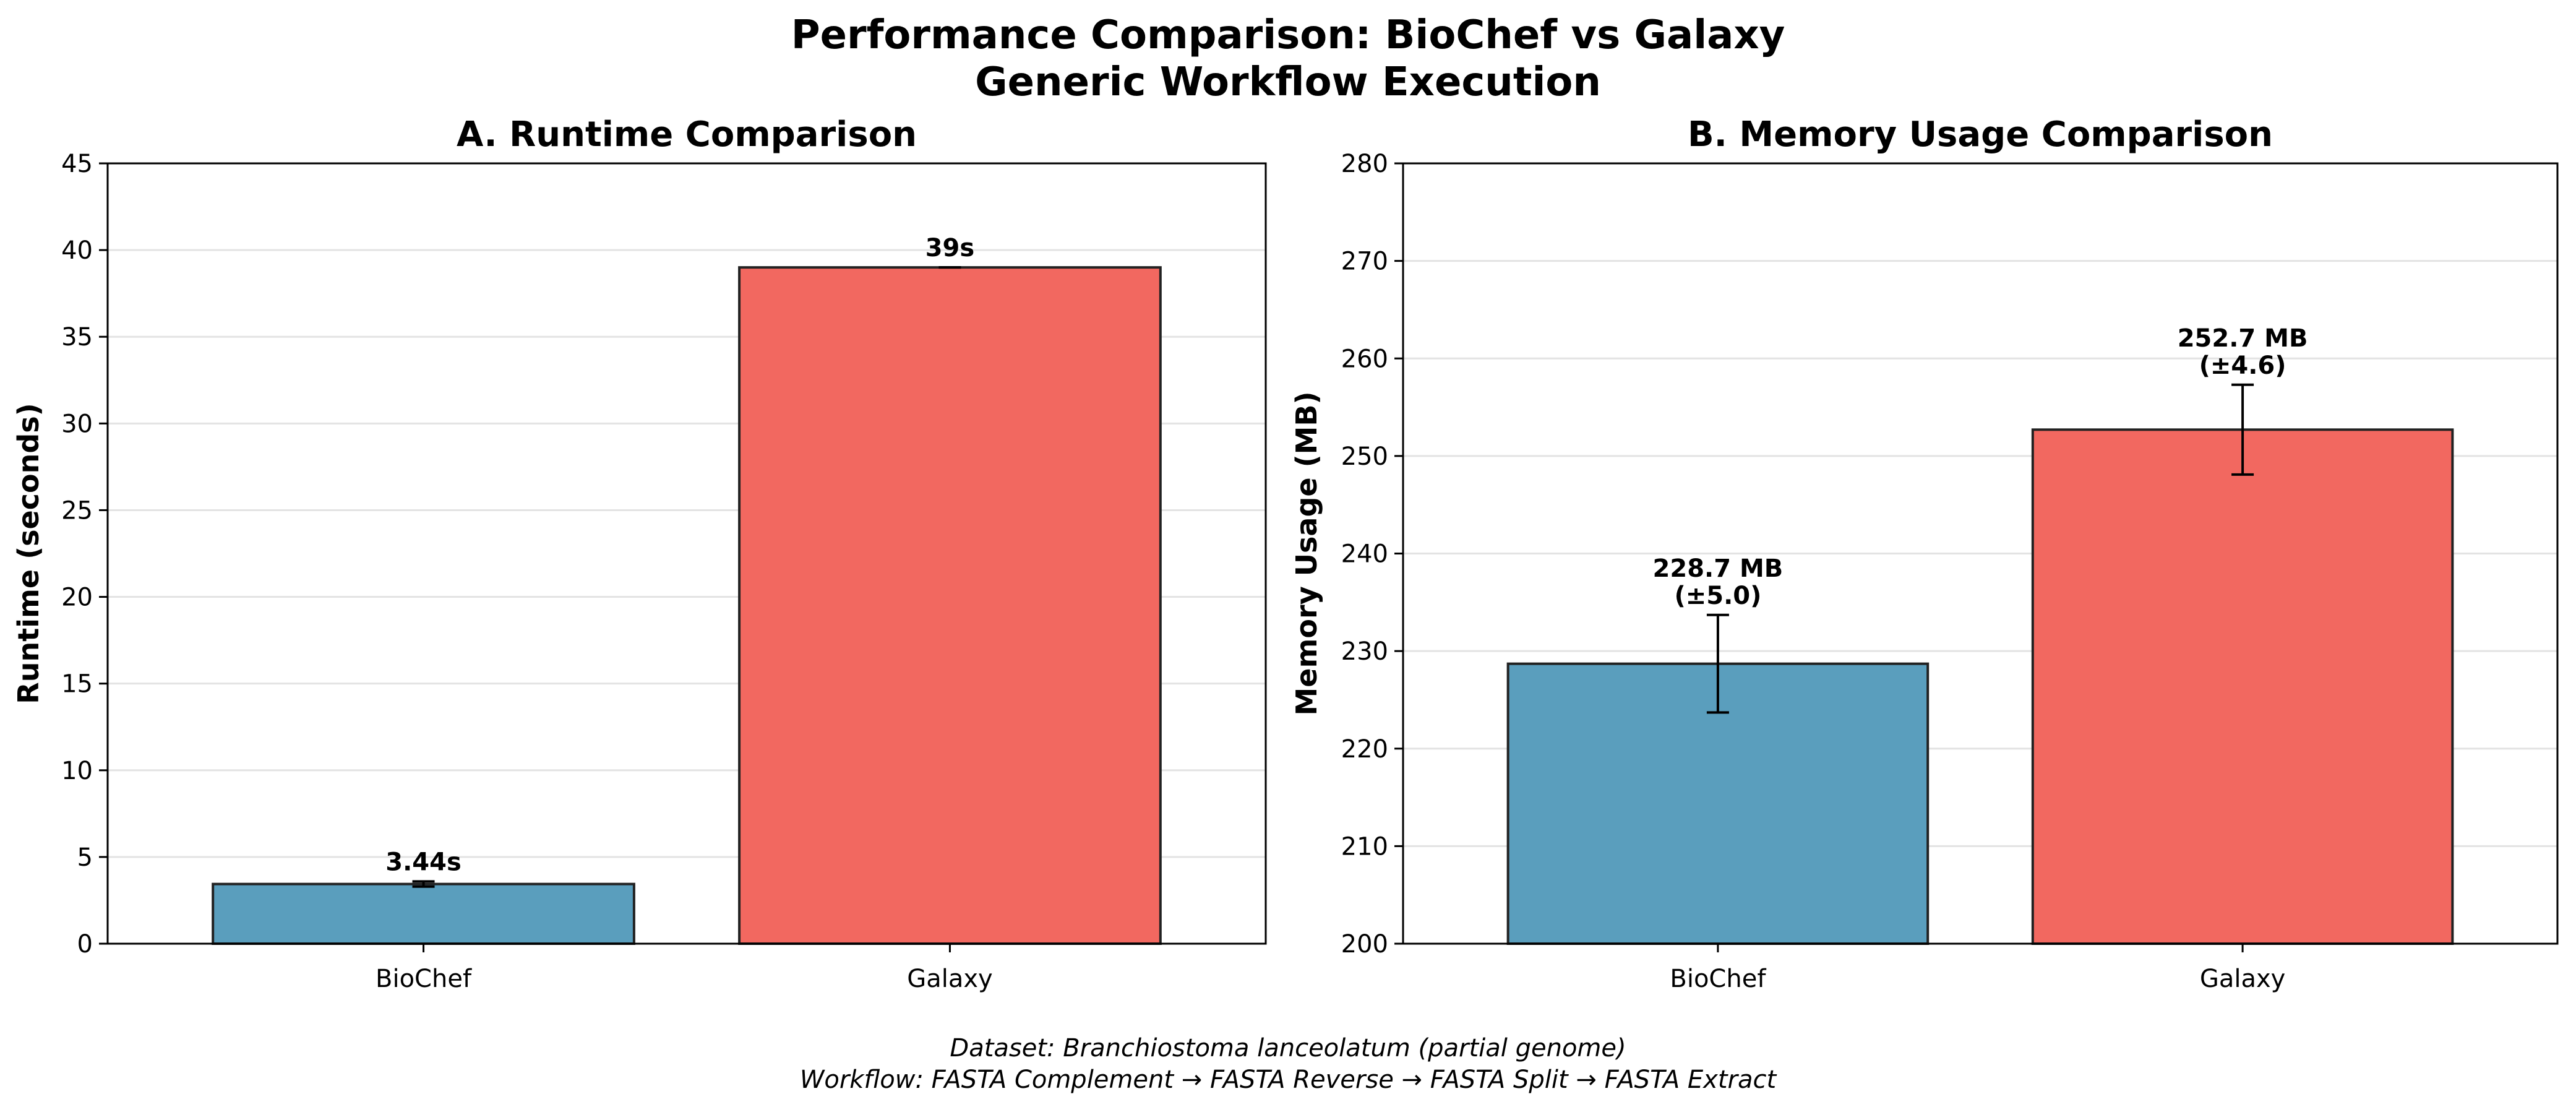  Describe the element at coordinates (423, 914) in the screenshot. I see `bar-biochef` at that location.